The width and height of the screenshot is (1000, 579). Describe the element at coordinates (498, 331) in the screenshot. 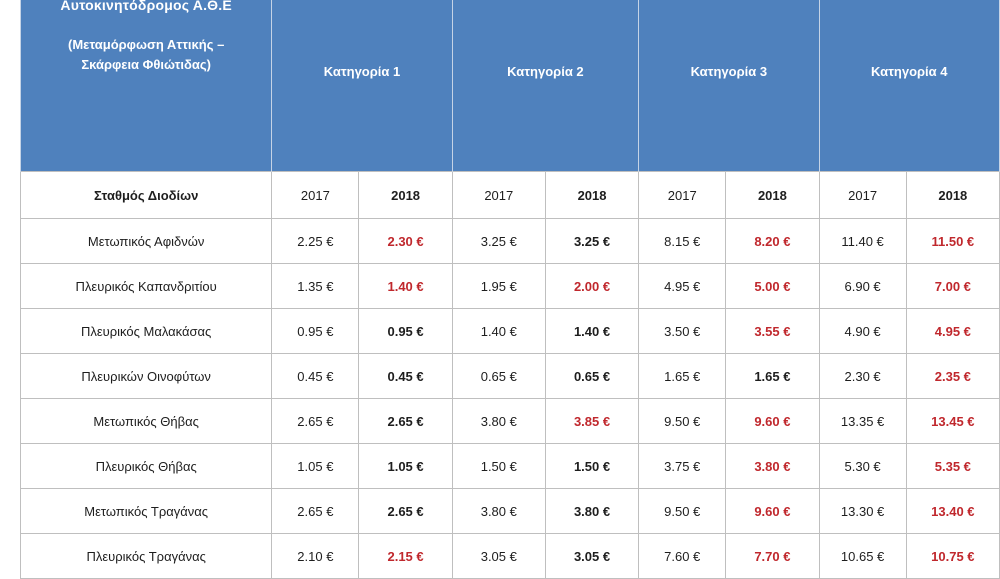

I see `price-2017-cat-2: 1.40 €` at that location.